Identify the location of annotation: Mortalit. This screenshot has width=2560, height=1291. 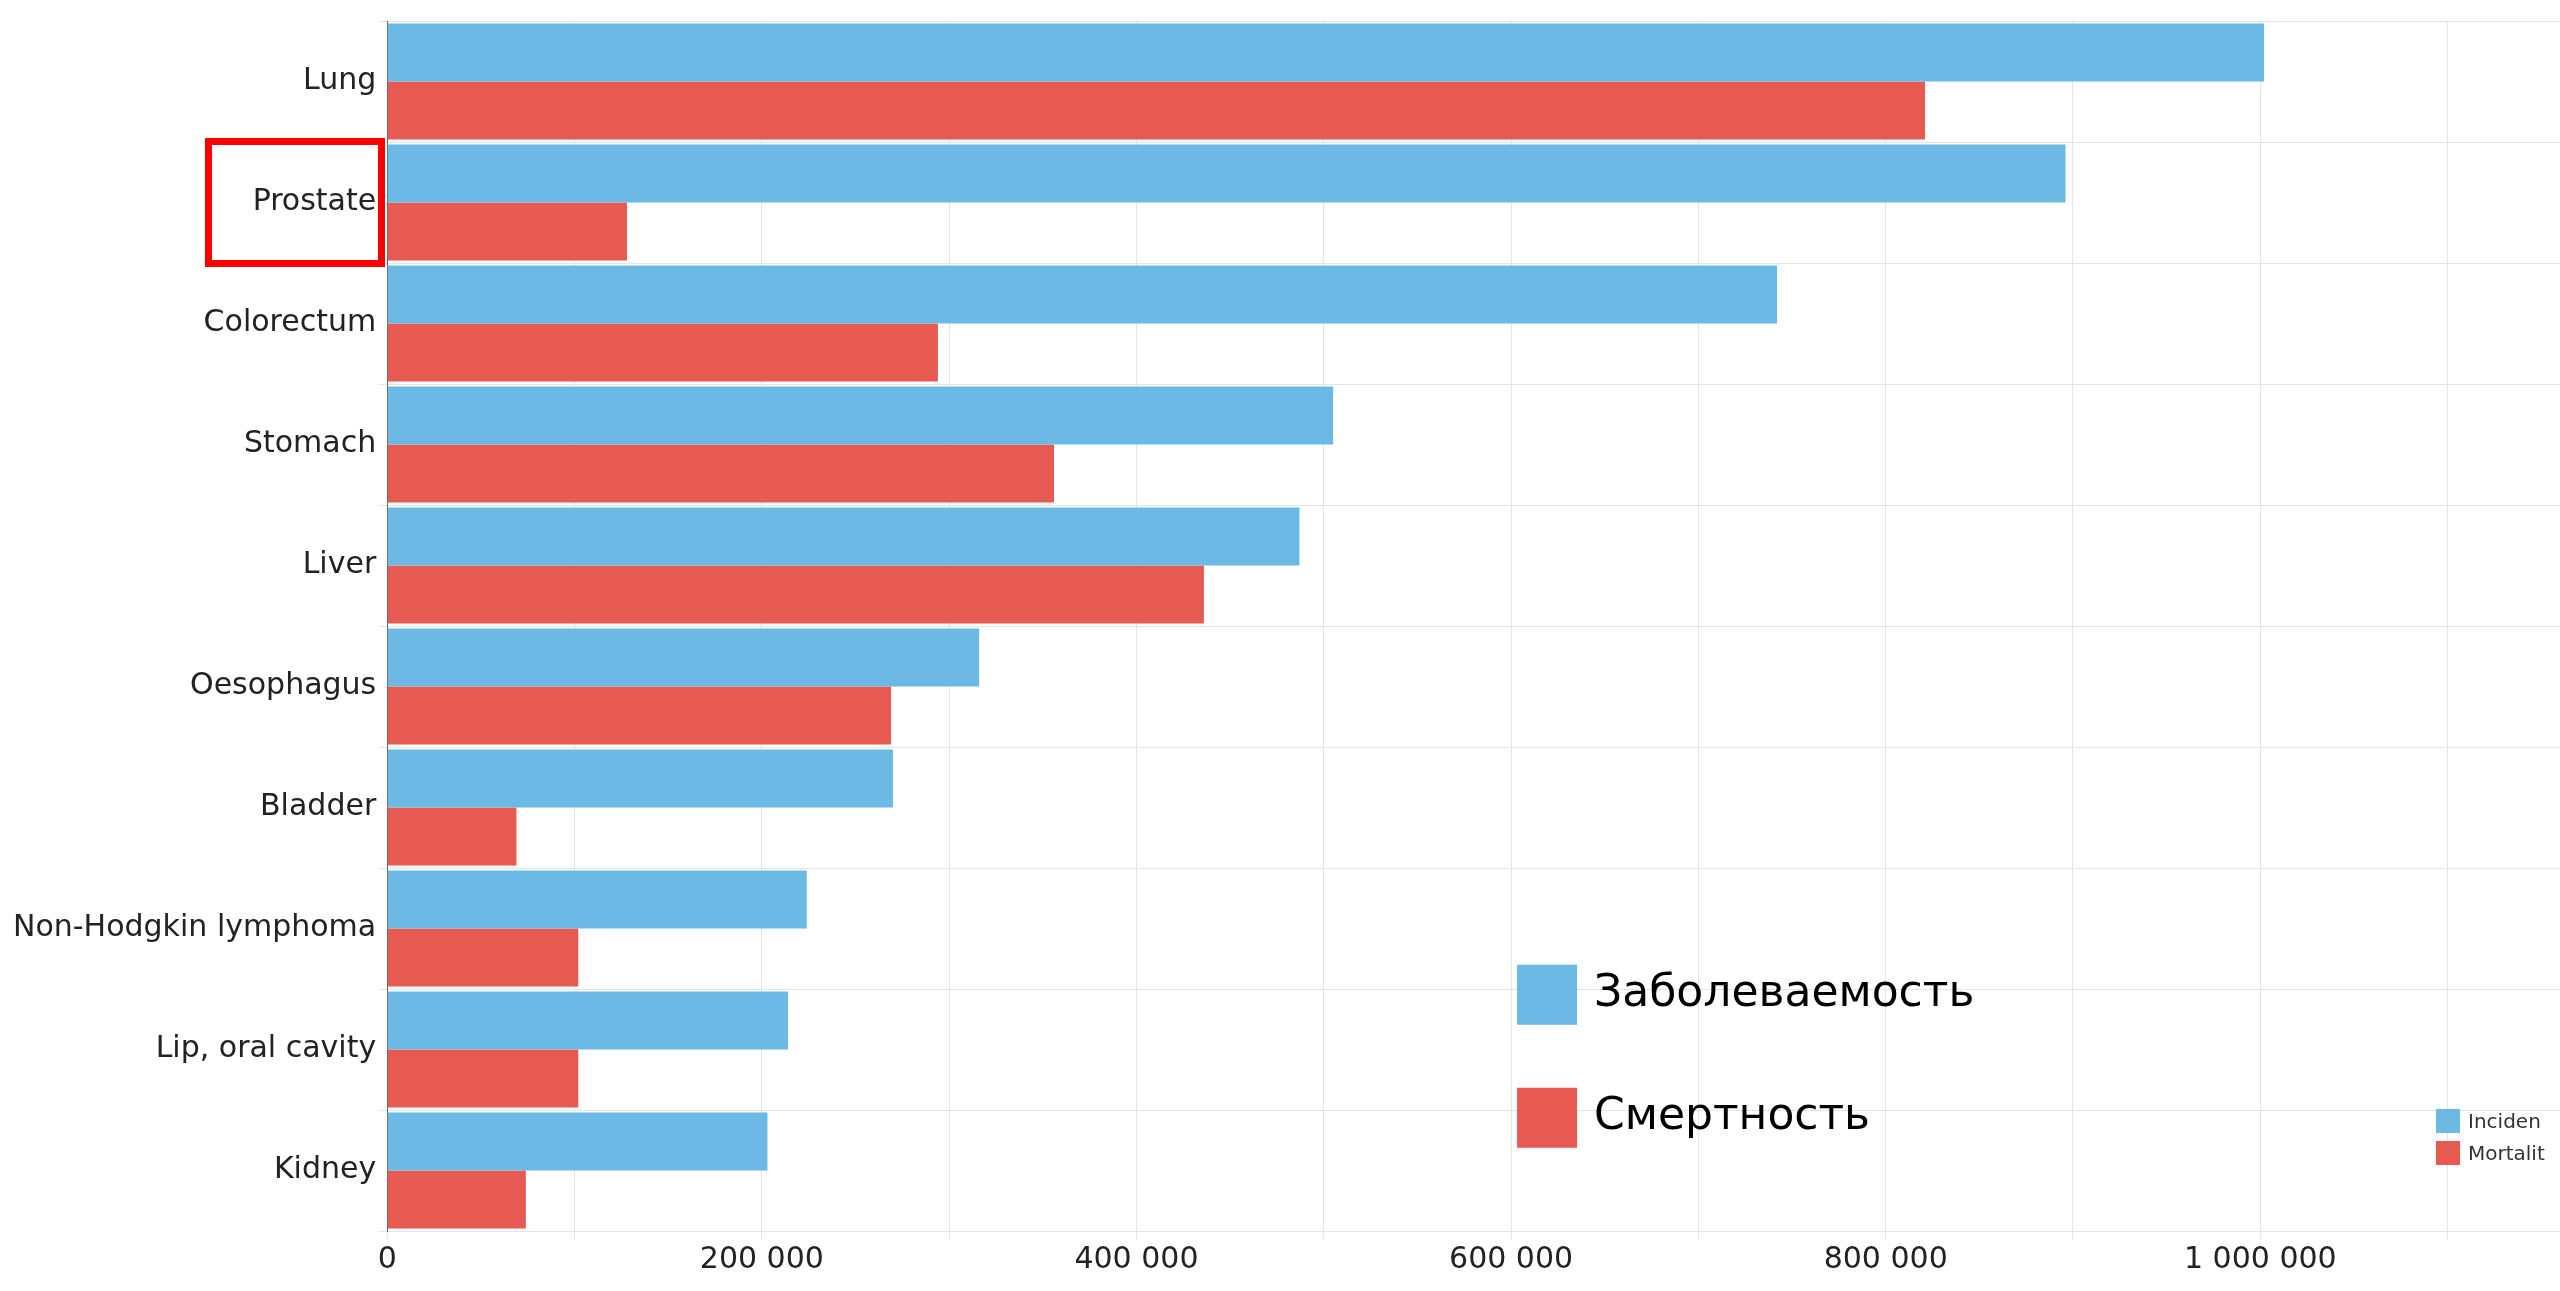
(2506, 1153).